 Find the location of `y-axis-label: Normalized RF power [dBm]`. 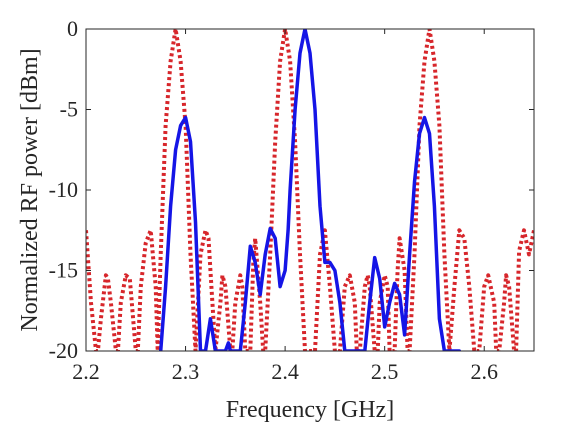

y-axis-label: Normalized RF power [dBm] is located at coordinates (30, 189).